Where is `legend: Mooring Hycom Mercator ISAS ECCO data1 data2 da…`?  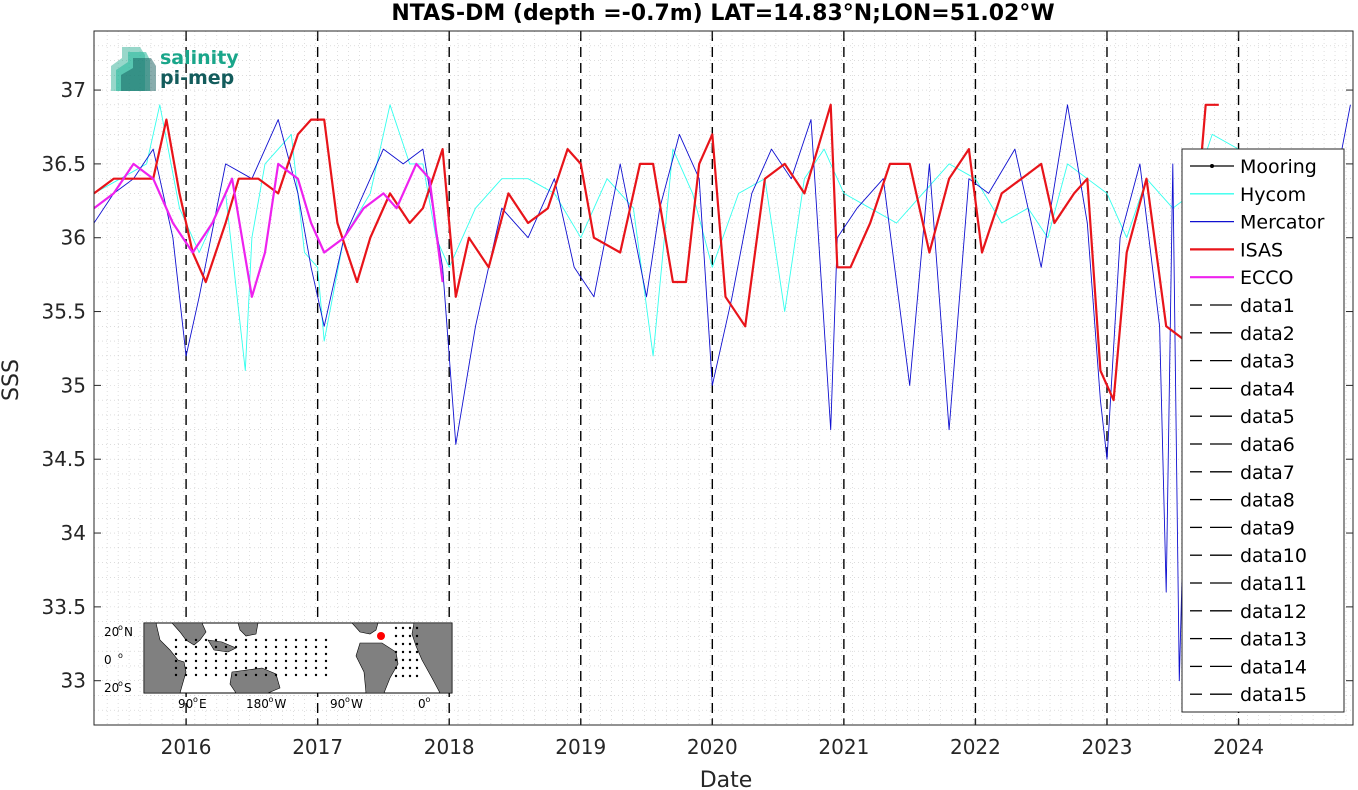 legend: Mooring Hycom Mercator ISAS ECCO data1 data2 da… is located at coordinates (1263, 430).